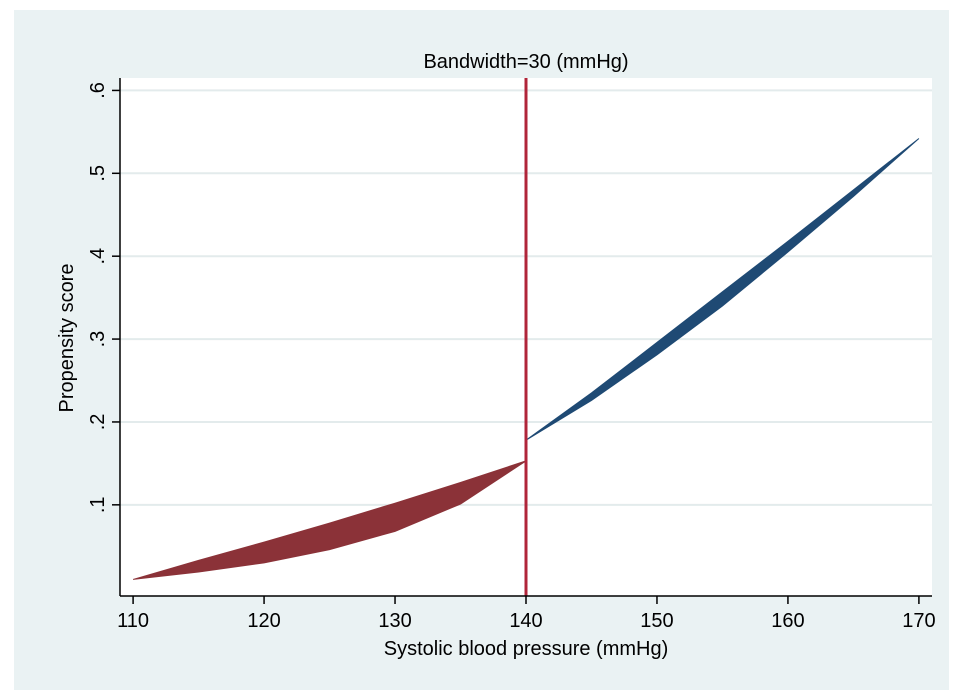 The height and width of the screenshot is (700, 961). What do you see at coordinates (787, 621) in the screenshot?
I see `x-tick-label: 160` at bounding box center [787, 621].